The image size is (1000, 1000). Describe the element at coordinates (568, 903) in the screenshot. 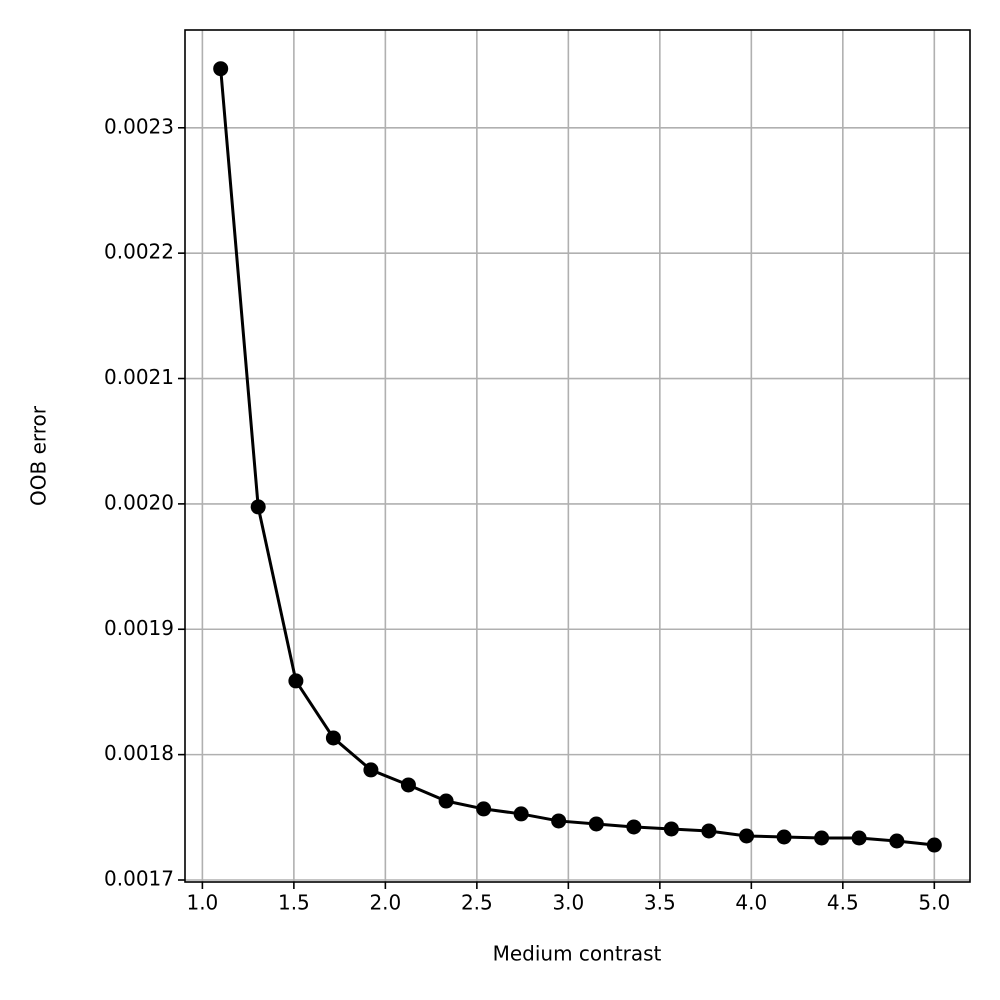

I see `x-tick-label: 3.0` at that location.